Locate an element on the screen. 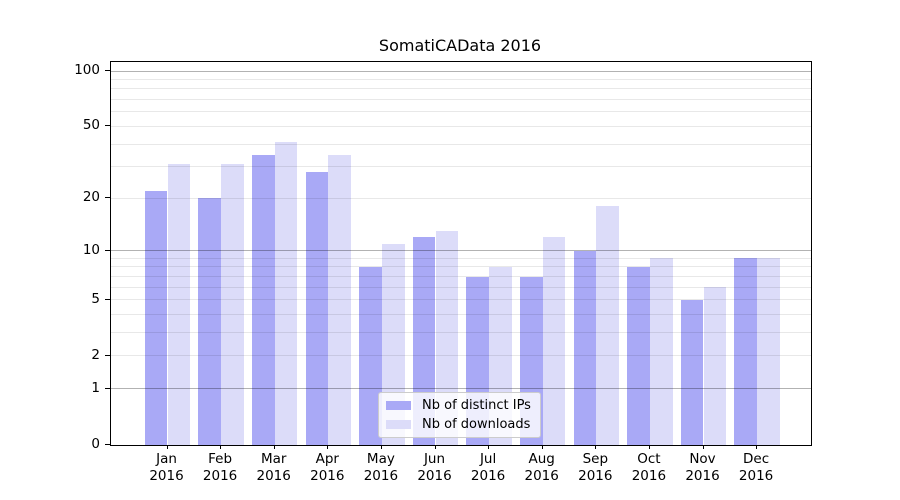  x-tick-label: May 2016 is located at coordinates (381, 467).